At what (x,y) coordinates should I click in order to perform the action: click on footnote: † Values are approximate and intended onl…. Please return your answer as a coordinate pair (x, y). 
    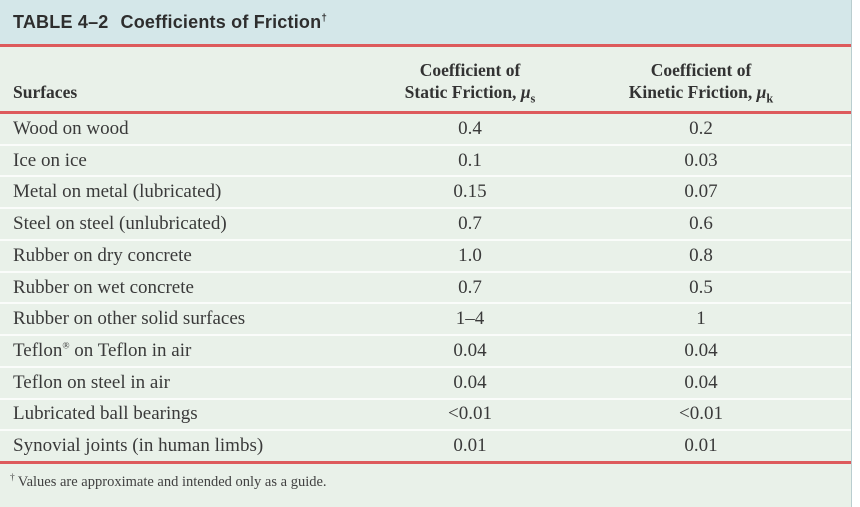
    Looking at the image, I should click on (425, 477).